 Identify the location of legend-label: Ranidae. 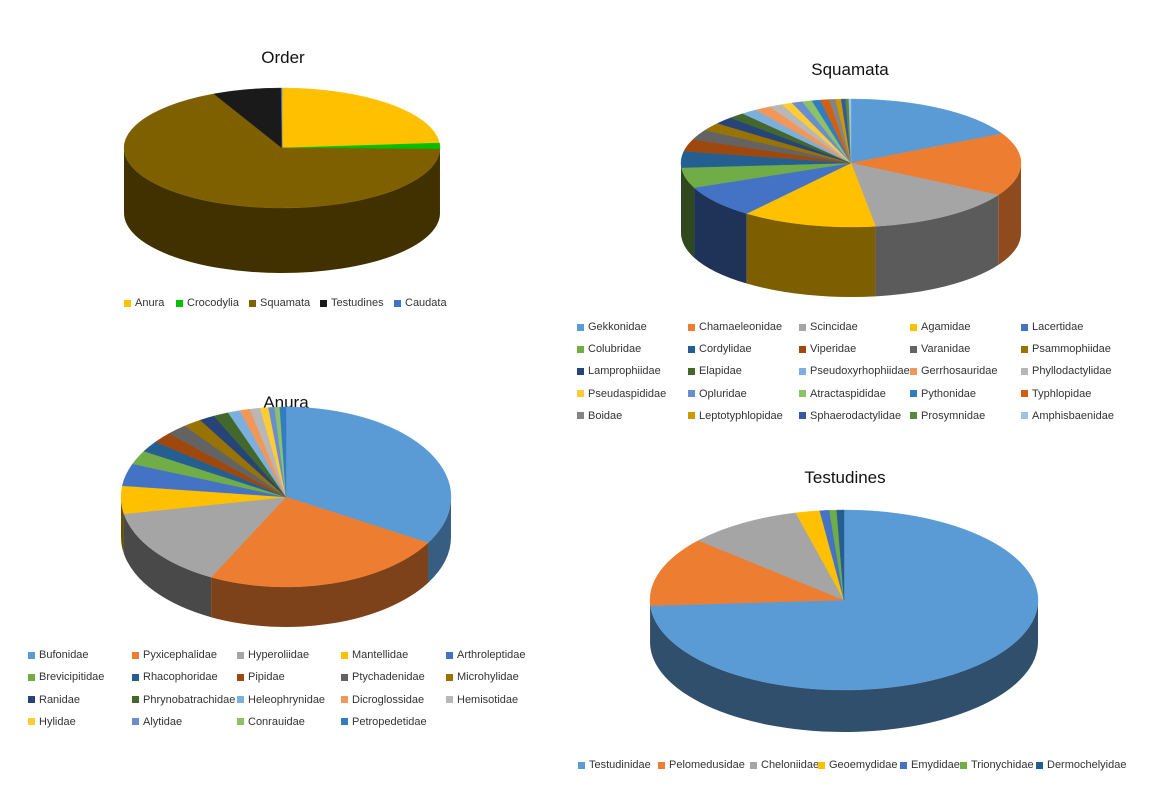
(59, 699).